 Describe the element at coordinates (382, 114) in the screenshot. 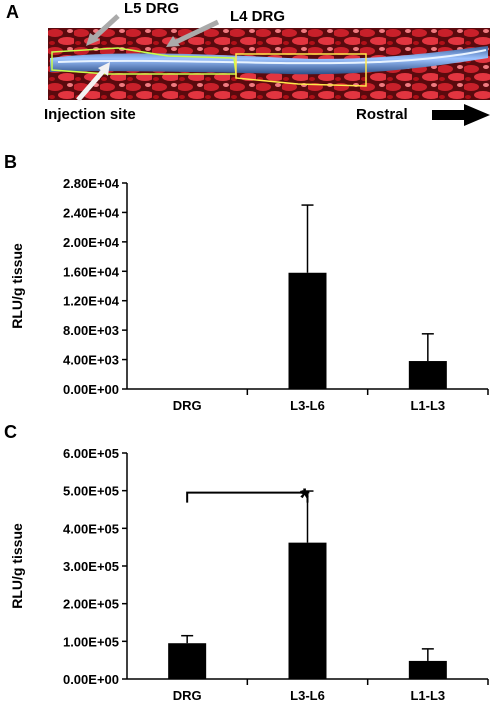

I see `rostral-label: Rostral` at that location.